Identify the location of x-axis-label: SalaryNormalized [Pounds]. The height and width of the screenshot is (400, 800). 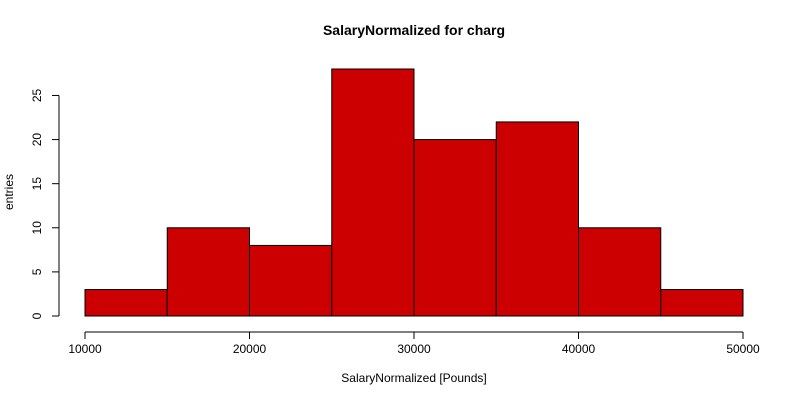
(413, 378).